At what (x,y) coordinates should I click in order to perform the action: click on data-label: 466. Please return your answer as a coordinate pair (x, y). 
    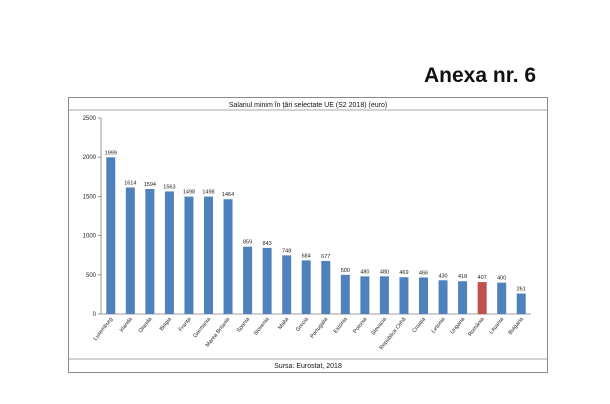
    Looking at the image, I should click on (423, 273).